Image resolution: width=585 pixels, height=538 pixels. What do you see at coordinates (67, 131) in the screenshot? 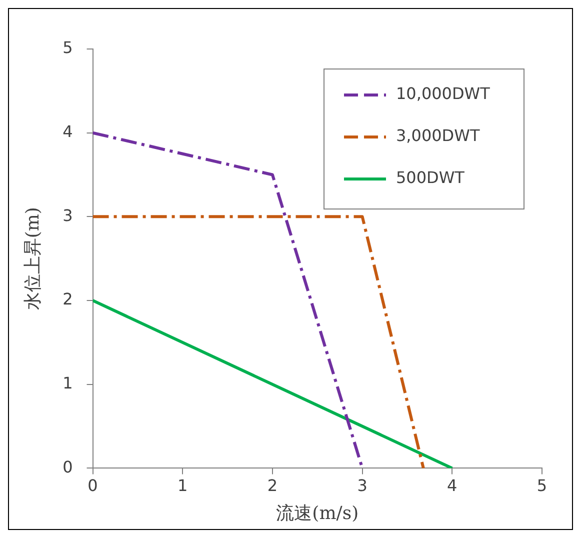
I see `y-tick-label: 4` at bounding box center [67, 131].